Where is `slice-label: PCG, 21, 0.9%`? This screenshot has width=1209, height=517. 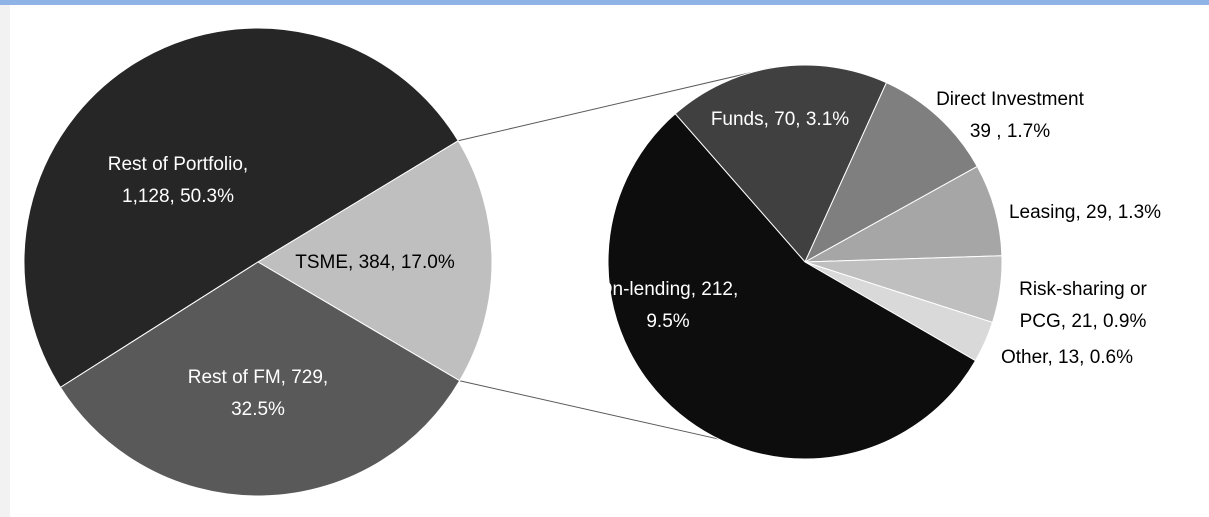 slice-label: PCG, 21, 0.9% is located at coordinates (1083, 321).